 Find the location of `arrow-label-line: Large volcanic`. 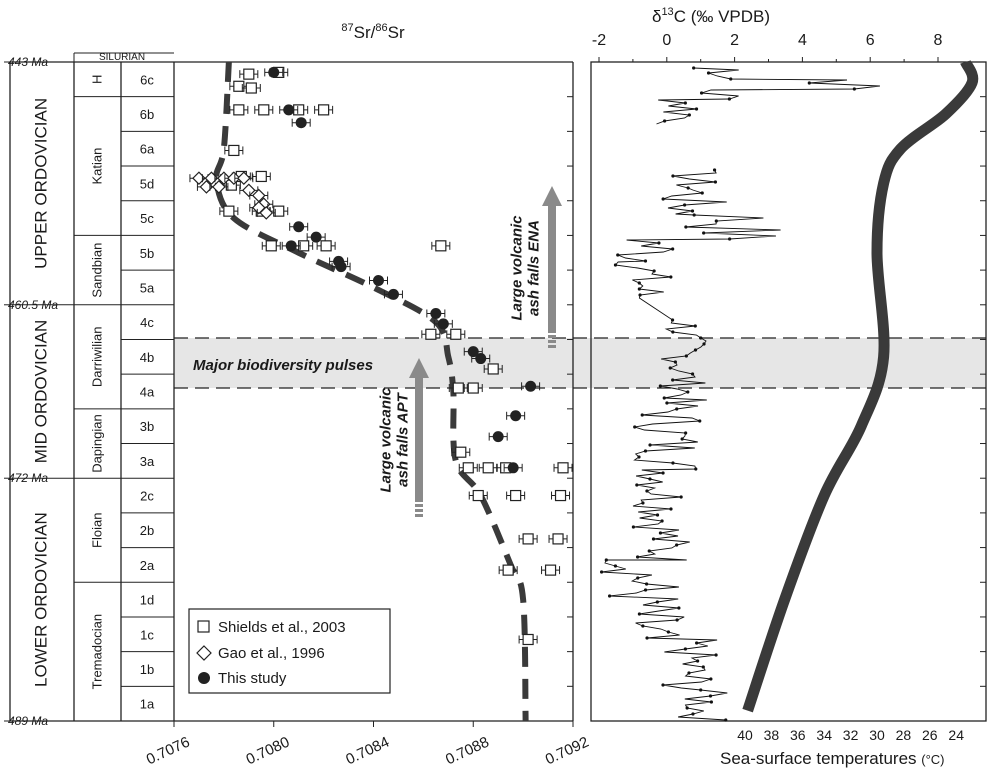

arrow-label-line: Large volcanic is located at coordinates (386, 440).